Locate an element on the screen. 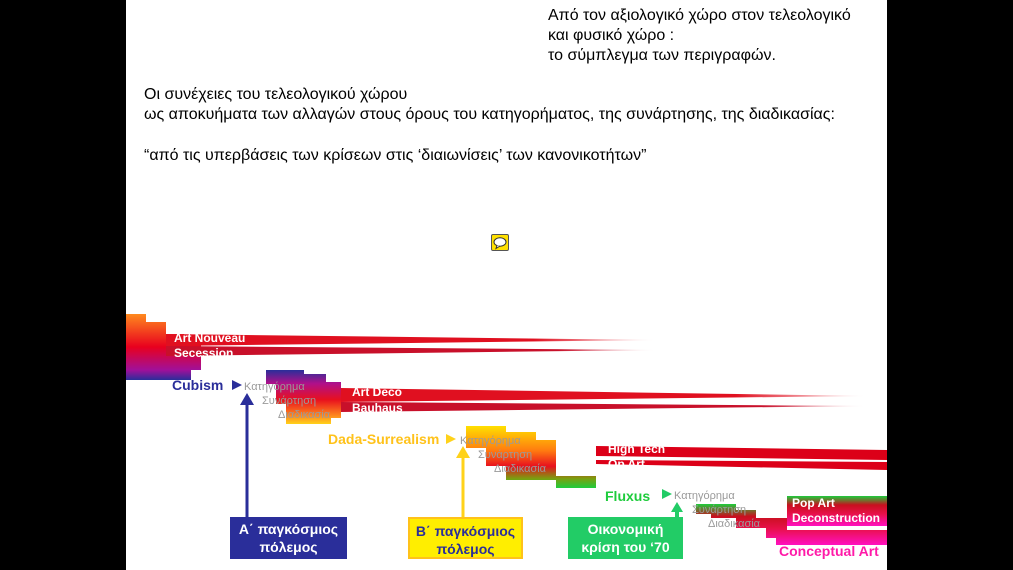  economic-crisis-event-box: Οικονομική κρίση του ‘70 is located at coordinates (625, 538).